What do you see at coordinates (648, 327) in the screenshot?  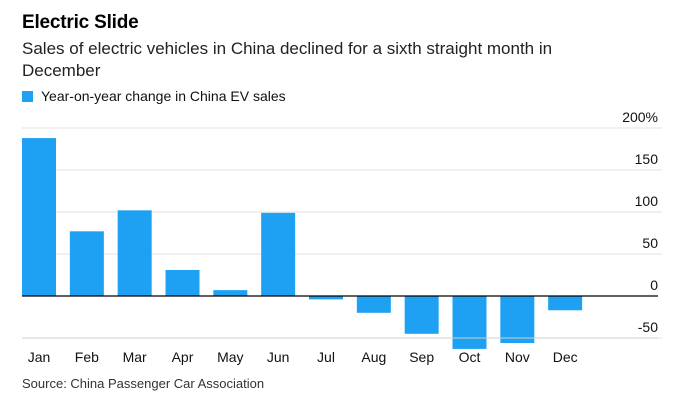 I see `y-tick-label: -50` at bounding box center [648, 327].